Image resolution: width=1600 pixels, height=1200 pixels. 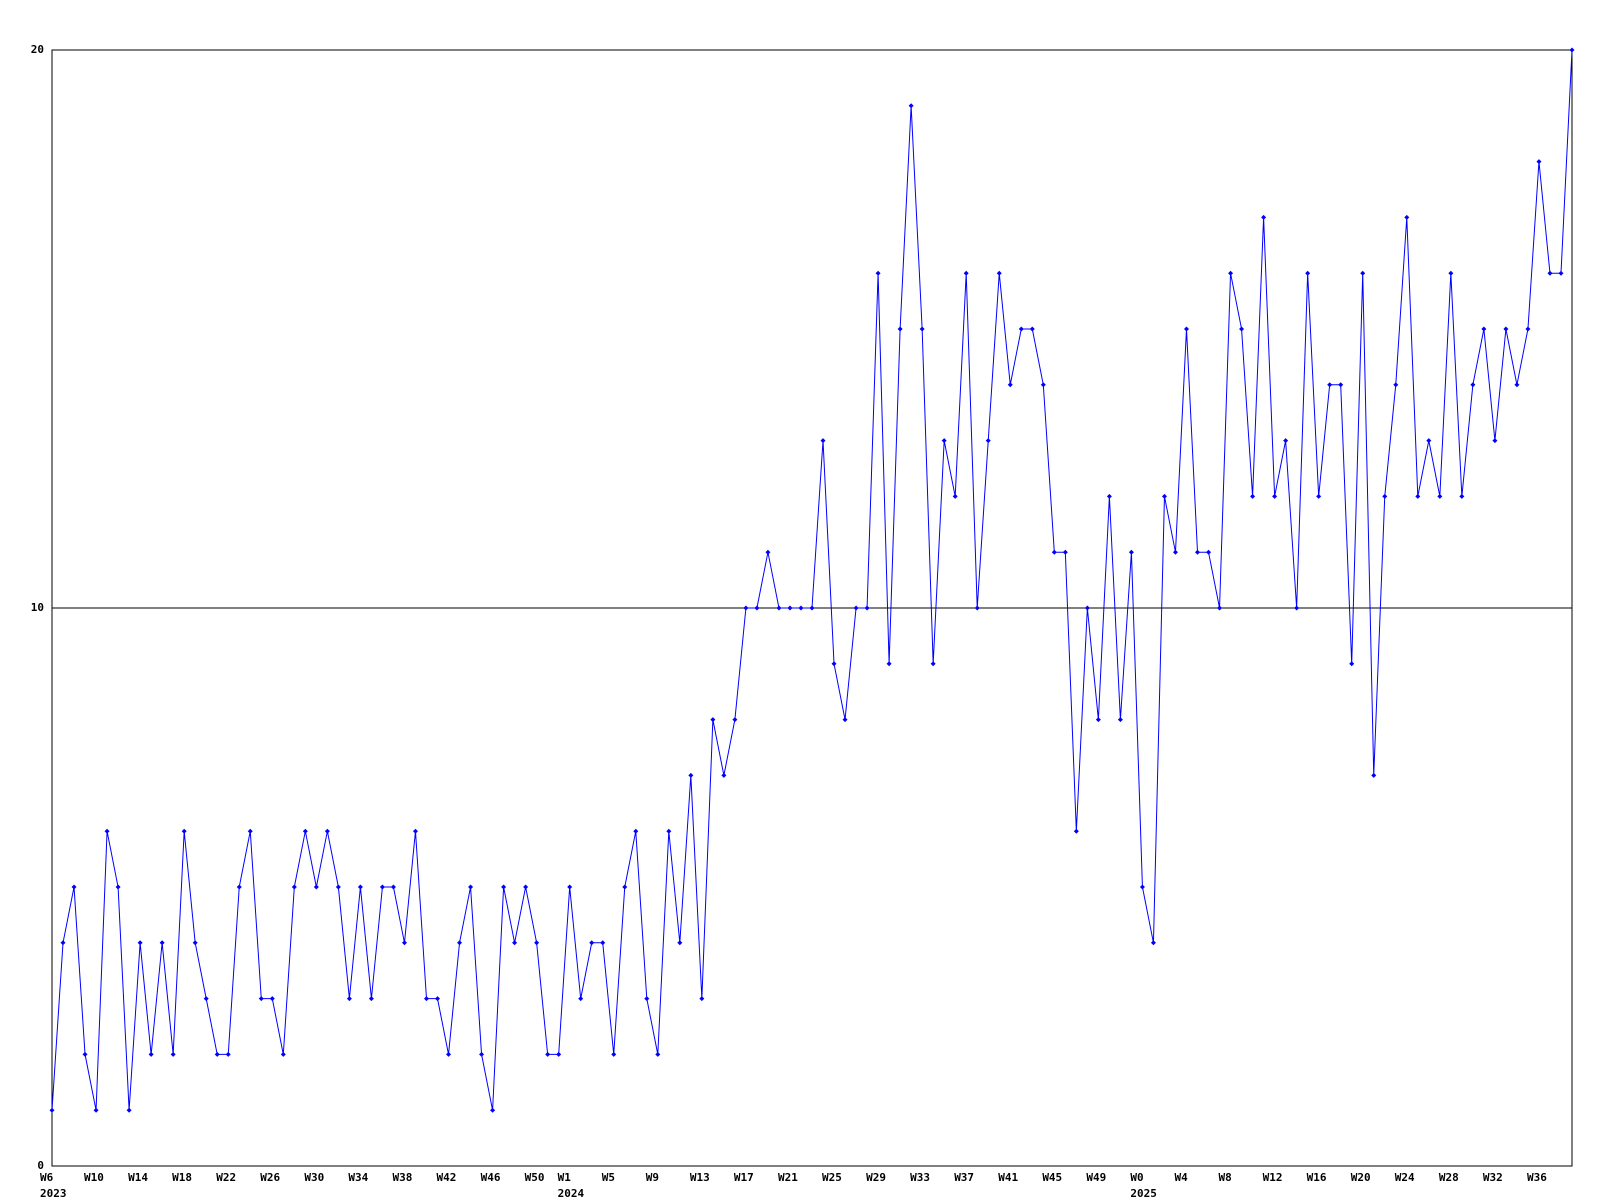 What do you see at coordinates (1096, 1177) in the screenshot?
I see `x-tick-label: W49` at bounding box center [1096, 1177].